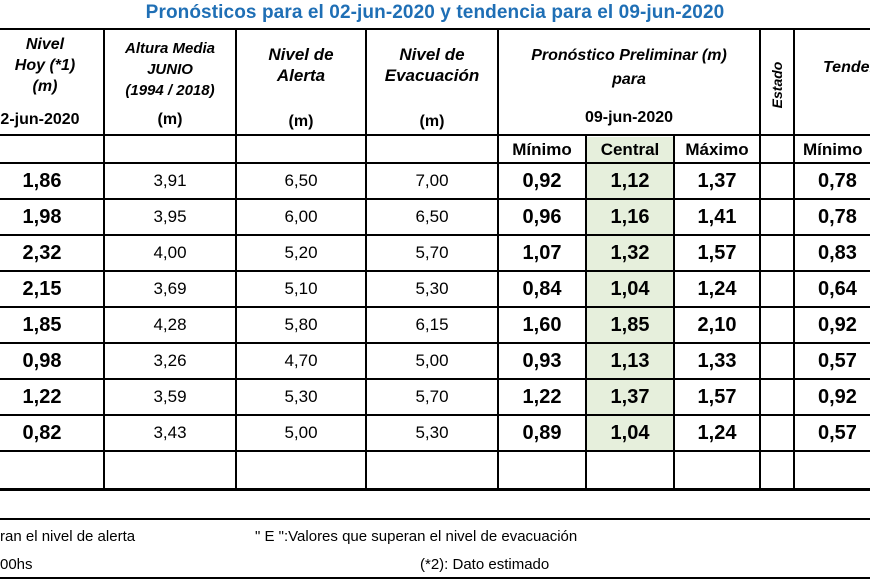  Describe the element at coordinates (717, 325) in the screenshot. I see `cell-max: 2,10` at that location.